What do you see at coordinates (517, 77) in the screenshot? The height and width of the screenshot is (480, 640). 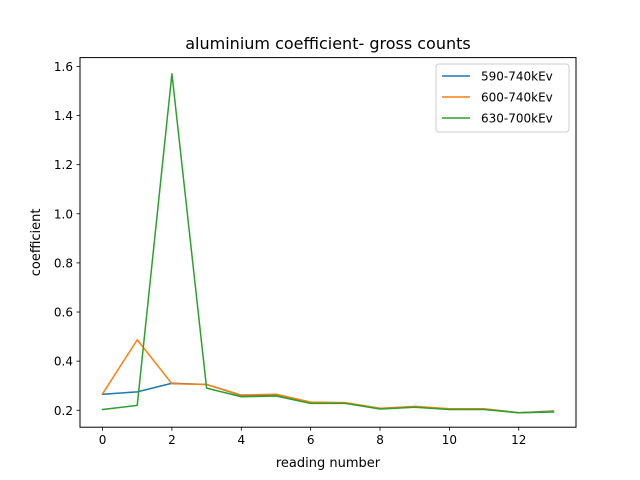 I see `legend-label-1: 590-740kEv` at bounding box center [517, 77].